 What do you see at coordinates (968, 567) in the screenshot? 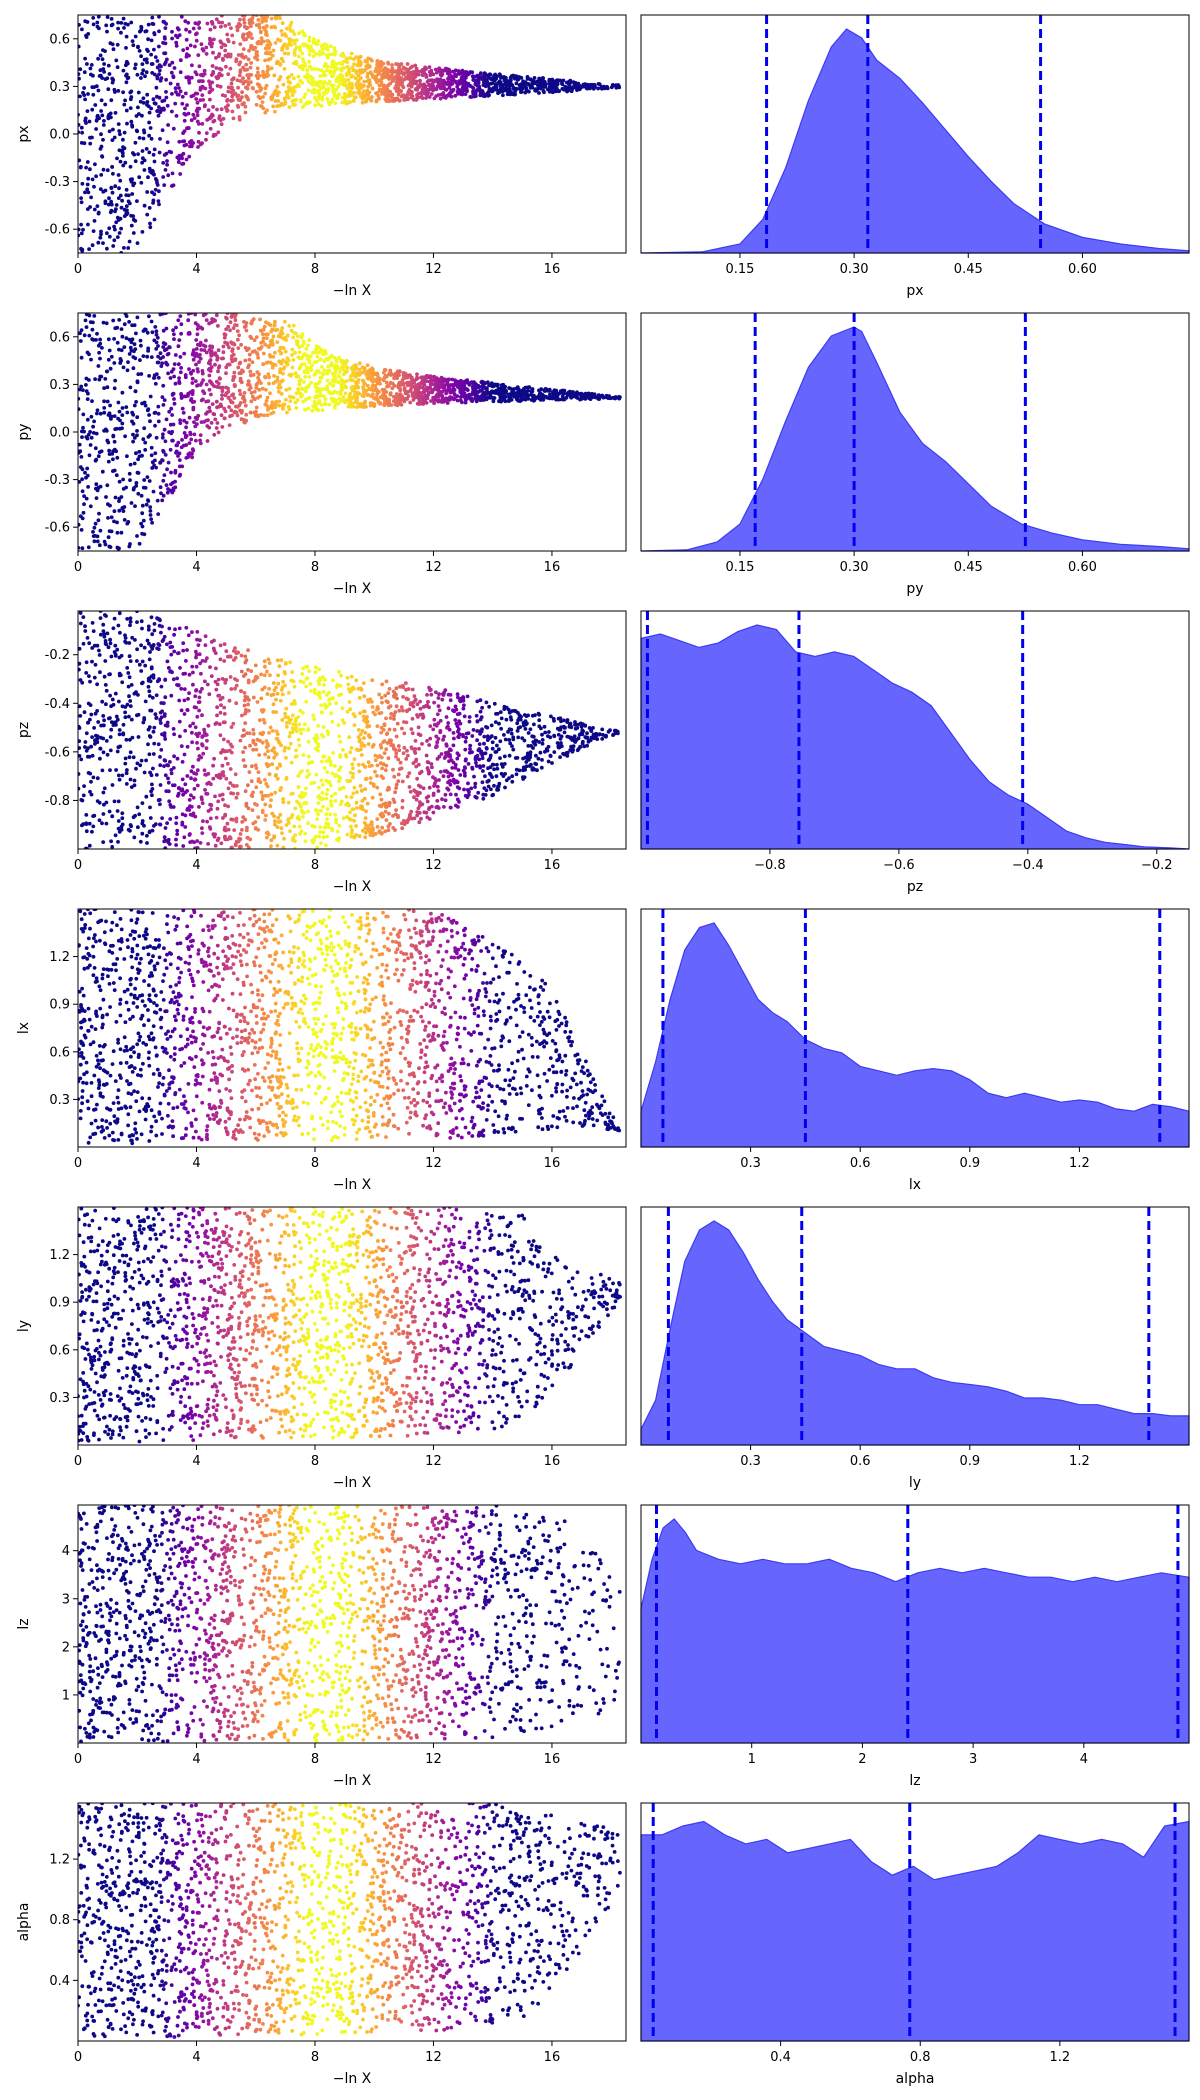
I see `x-tick-label: 0.45` at bounding box center [968, 567].